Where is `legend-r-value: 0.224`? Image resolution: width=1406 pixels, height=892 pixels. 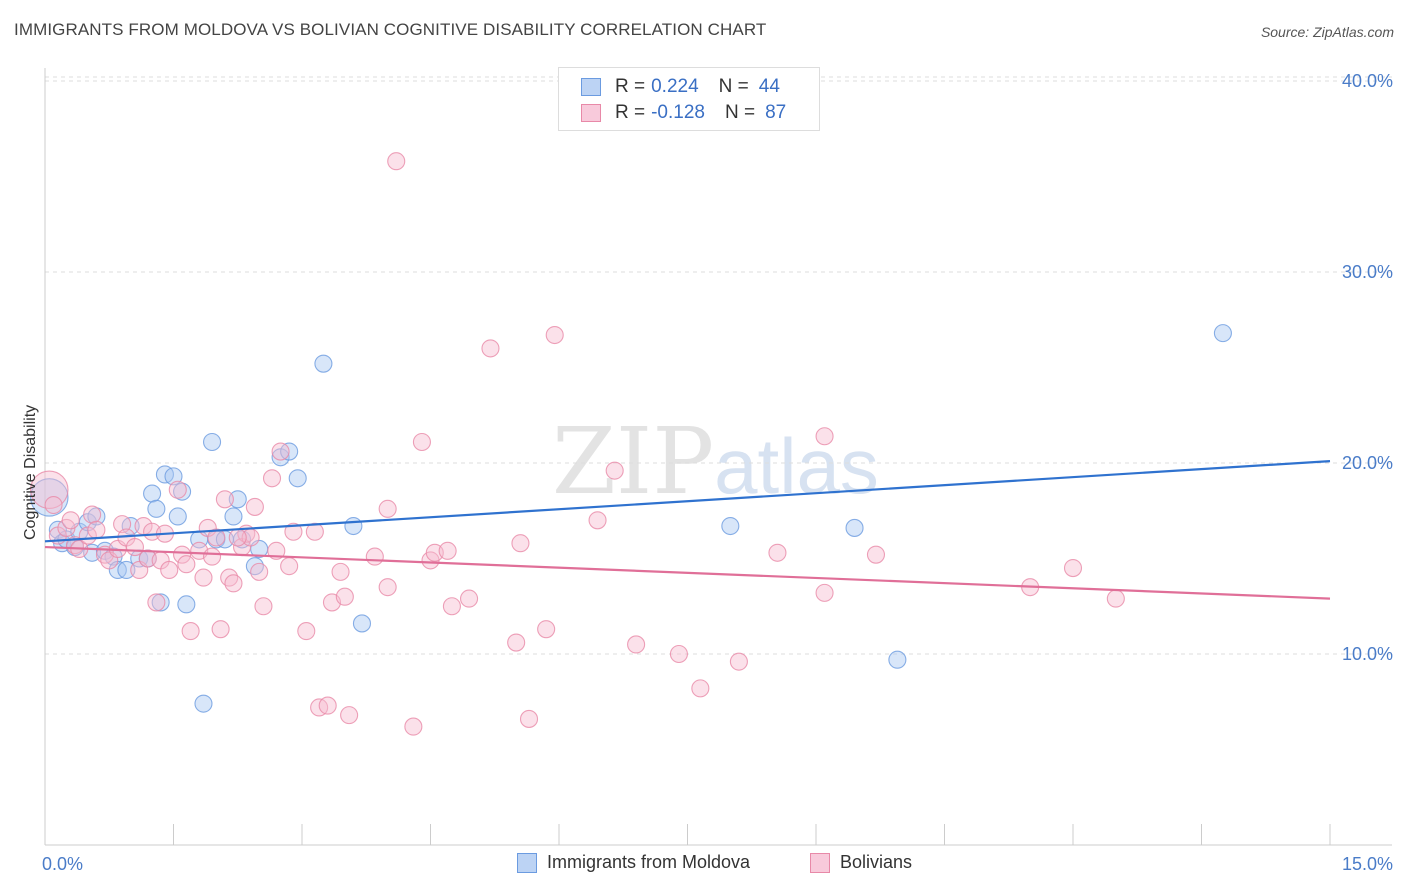 legend-r-value: 0.224 is located at coordinates (675, 86).